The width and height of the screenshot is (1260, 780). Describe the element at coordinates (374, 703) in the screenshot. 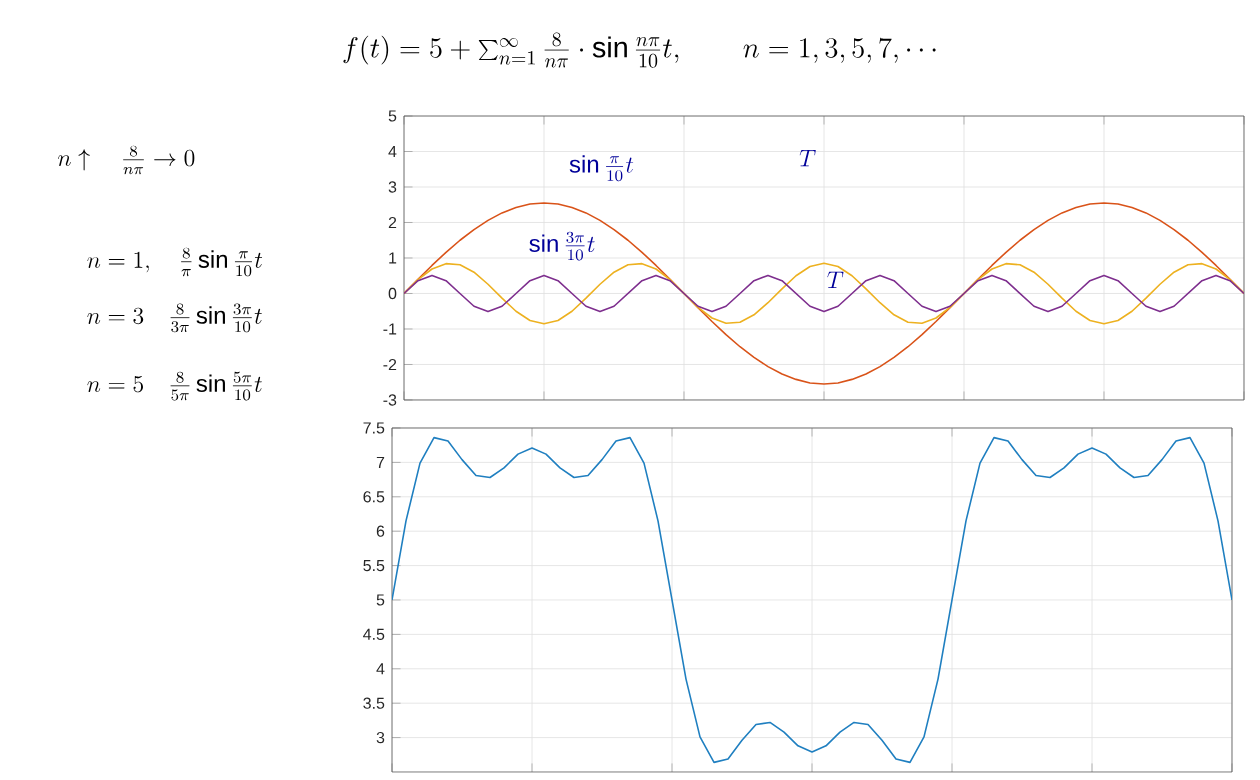

I see `y-tick-label: 3.5` at that location.